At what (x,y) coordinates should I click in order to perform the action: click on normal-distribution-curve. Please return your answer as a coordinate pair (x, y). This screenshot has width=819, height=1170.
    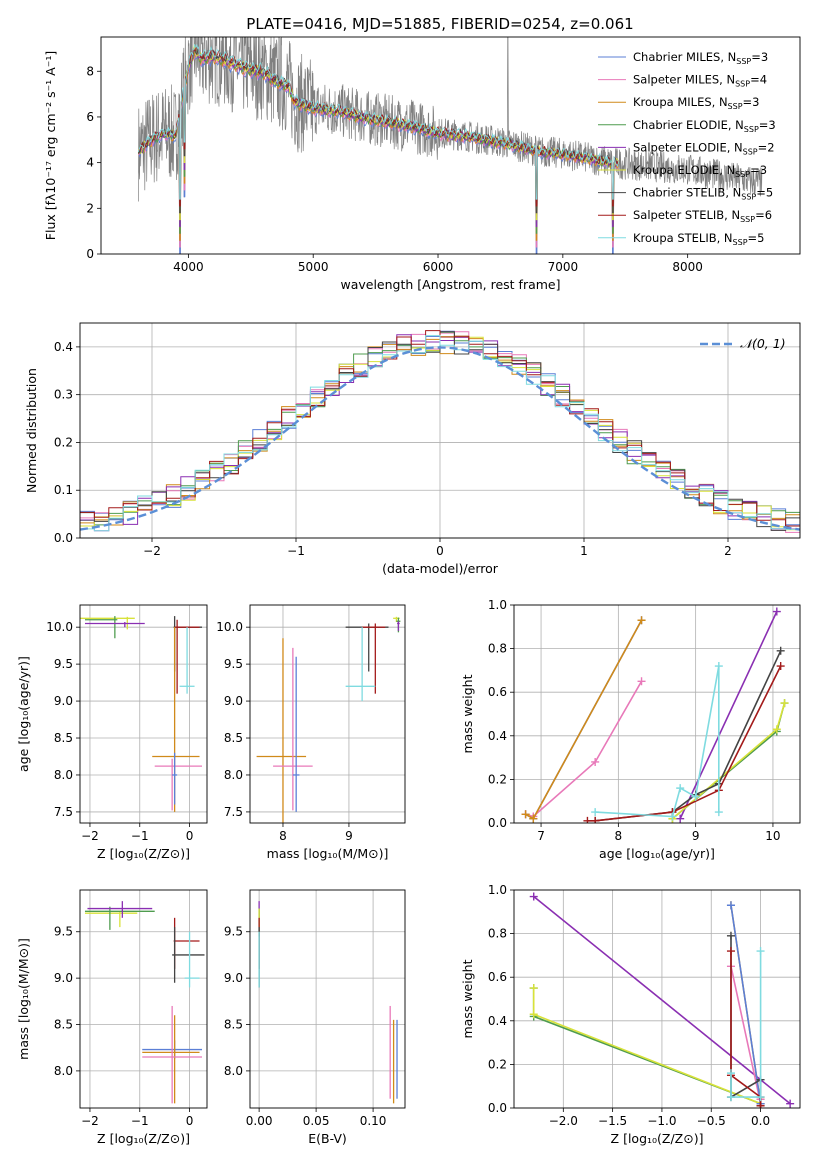
    Looking at the image, I should click on (440, 438).